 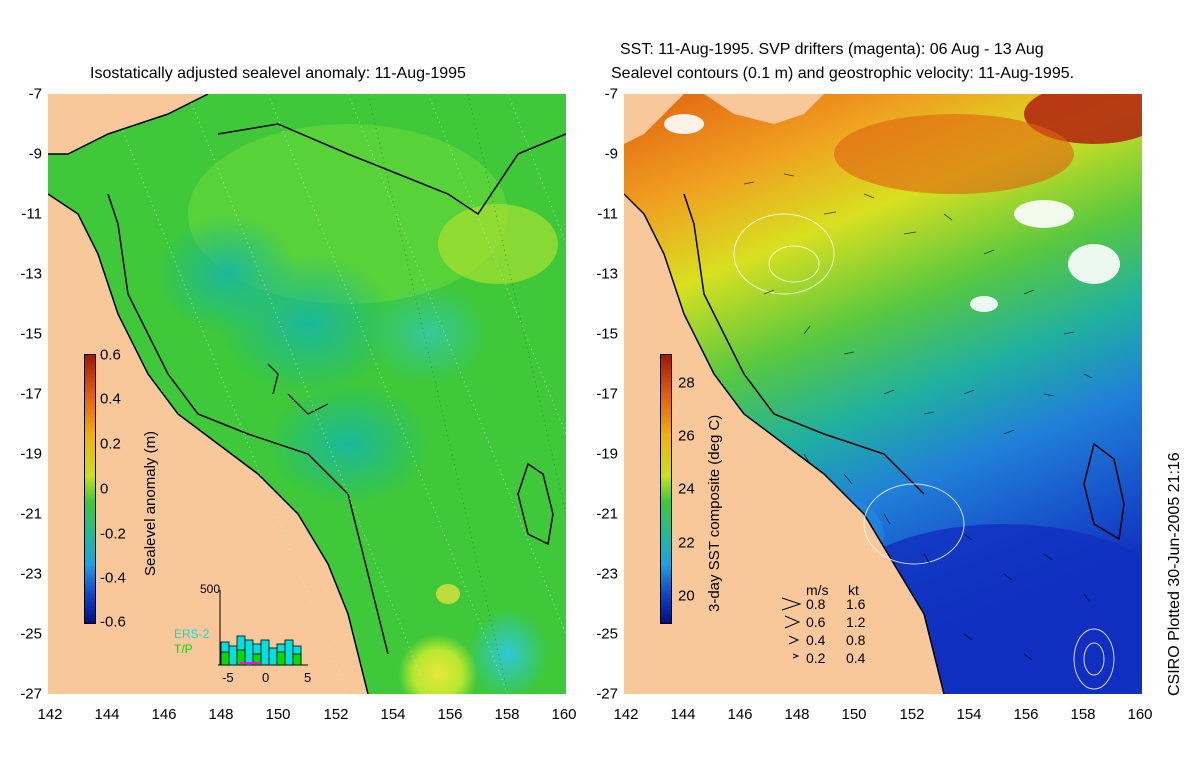 What do you see at coordinates (150, 503) in the screenshot?
I see `sla-colorbar-label: Sealevel anomaly (m)` at bounding box center [150, 503].